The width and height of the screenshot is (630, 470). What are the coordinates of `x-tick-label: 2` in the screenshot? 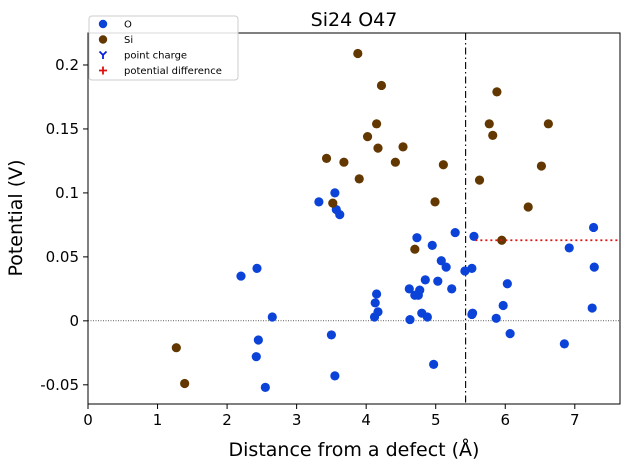 It's located at (227, 420).